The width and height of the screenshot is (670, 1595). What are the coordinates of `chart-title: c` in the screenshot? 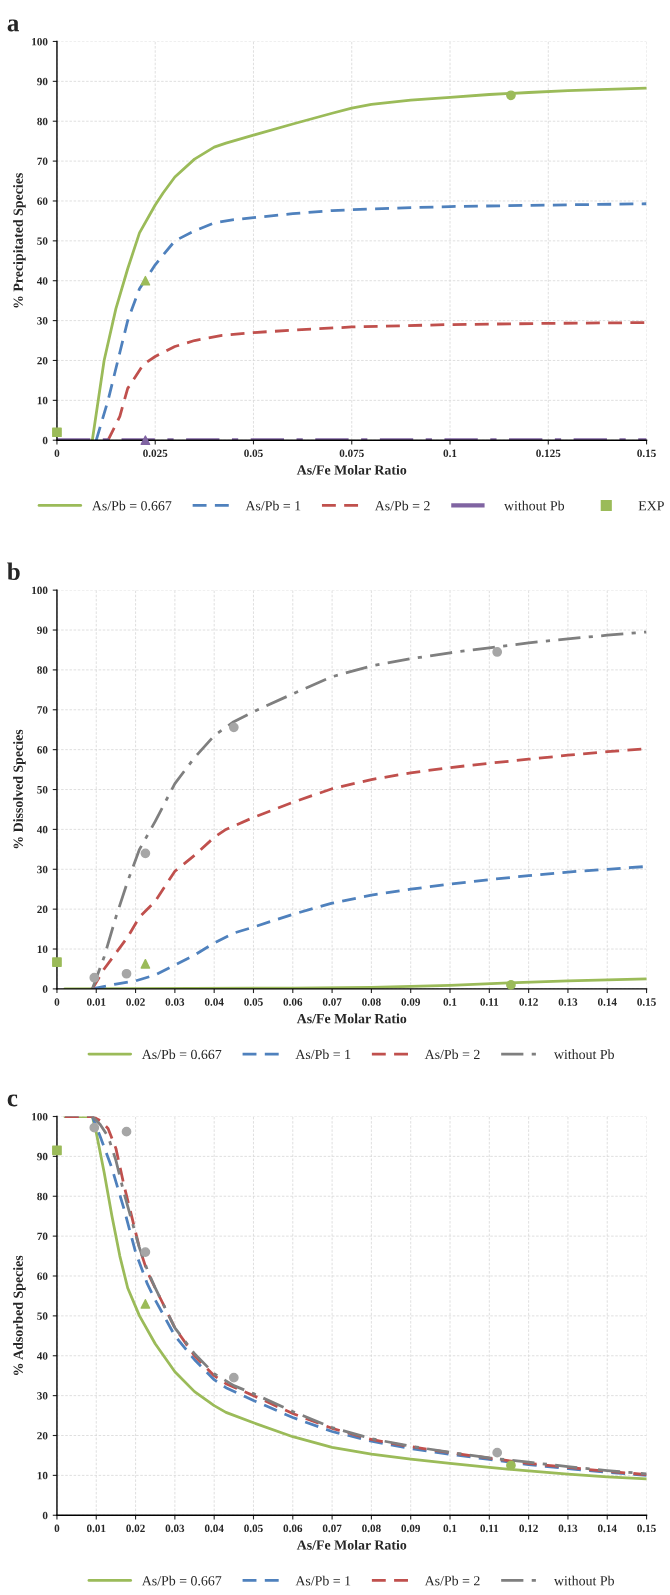 It's located at (12, 1100).